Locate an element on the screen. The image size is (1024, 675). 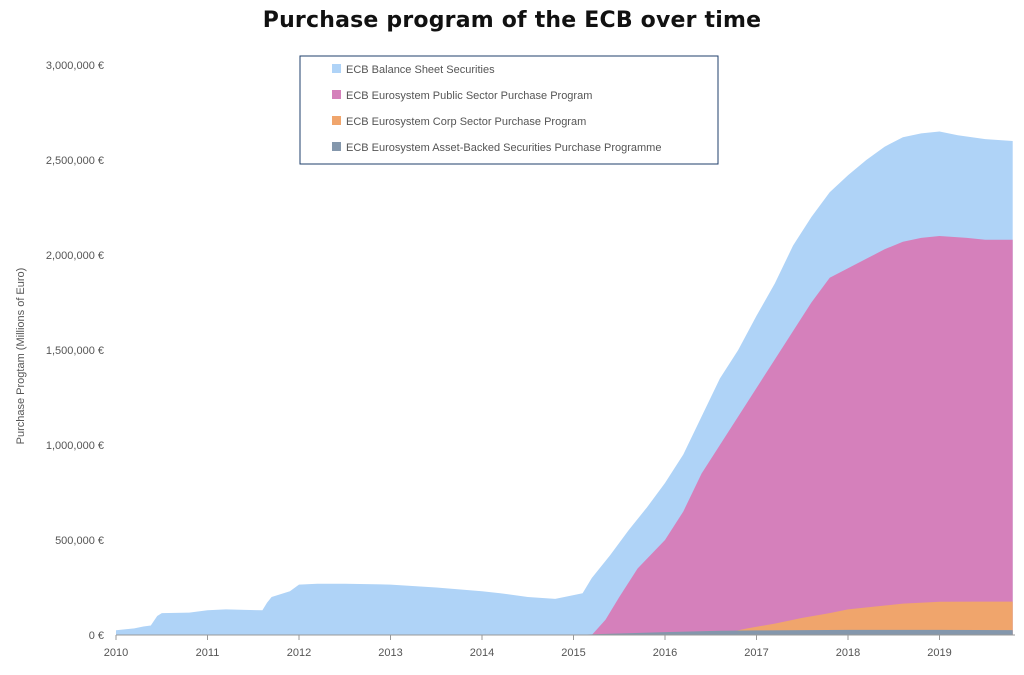
x-tick-label: 2016 is located at coordinates (665, 653).